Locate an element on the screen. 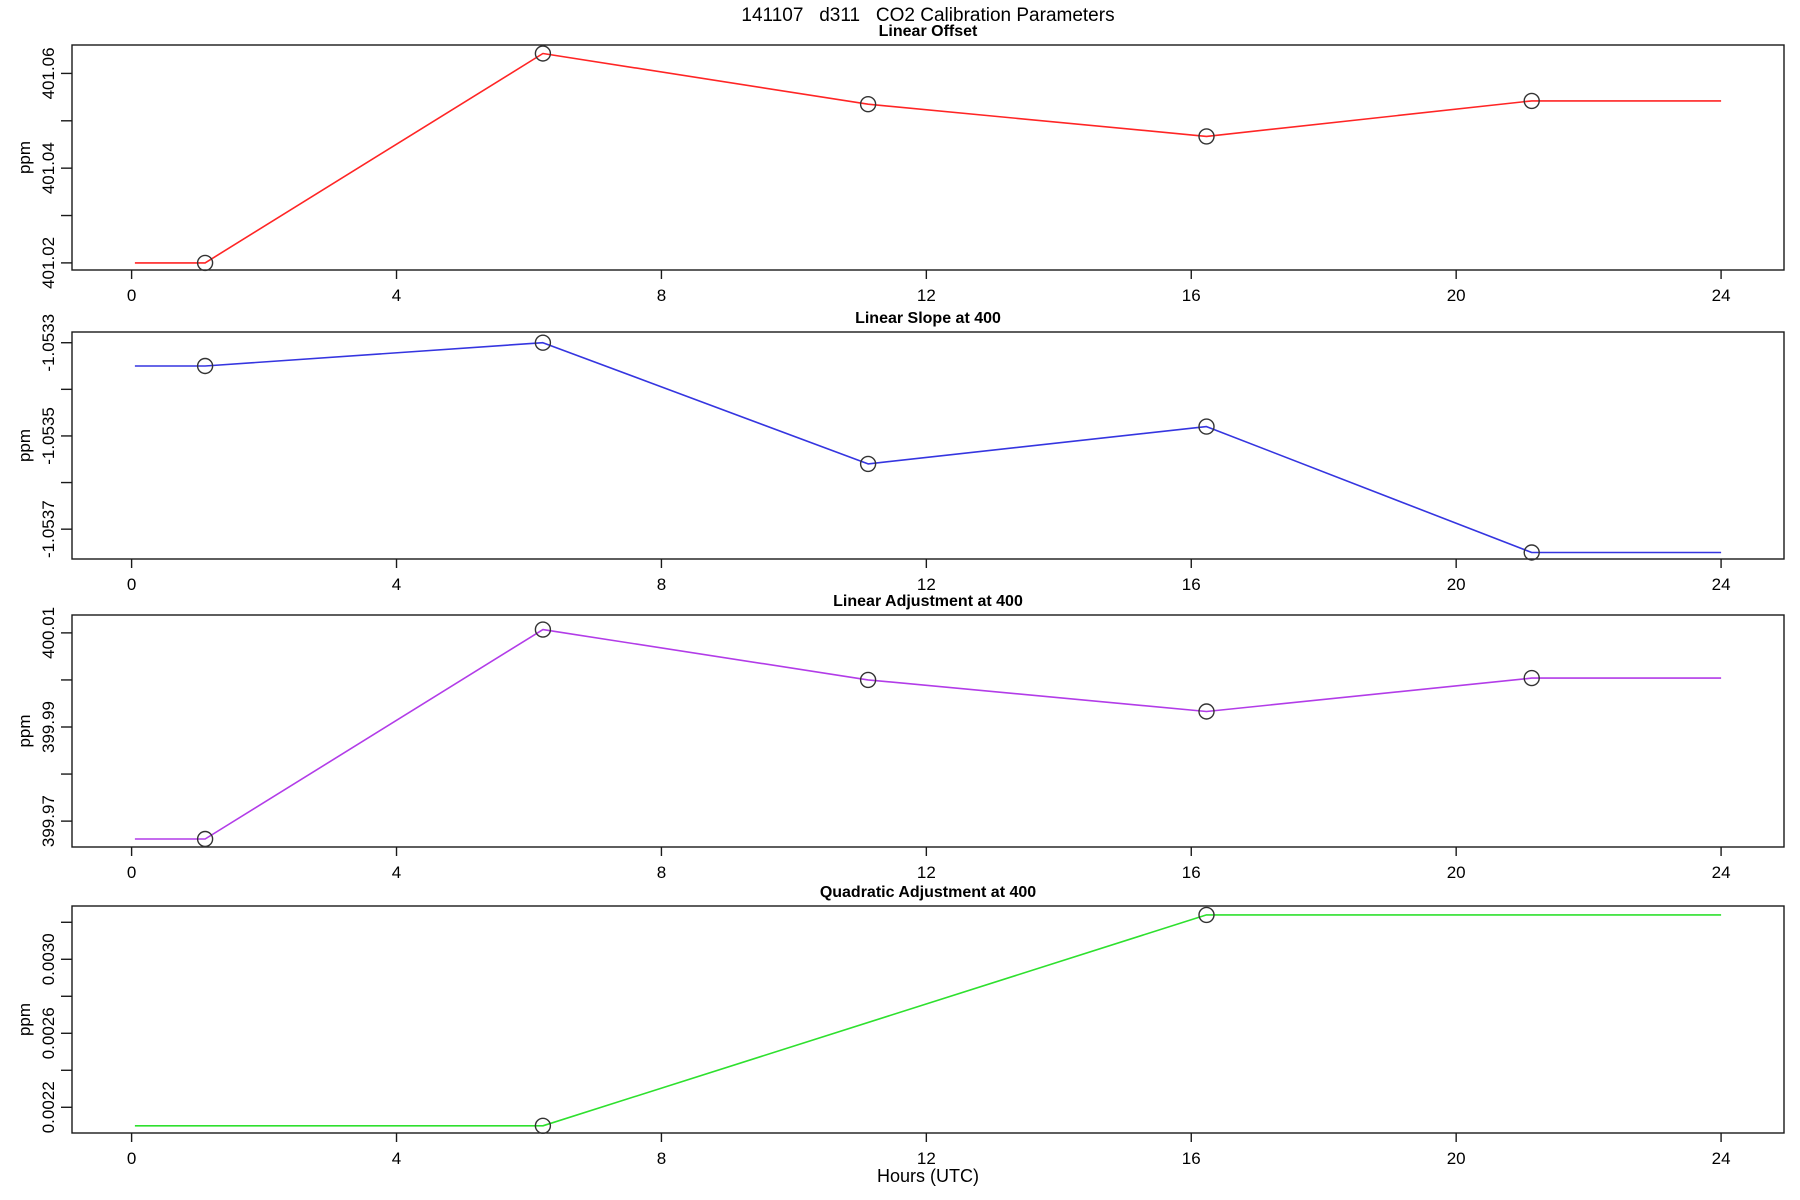 The image size is (1800, 1200). x-axis-title: Hours (UTC) is located at coordinates (928, 1176).